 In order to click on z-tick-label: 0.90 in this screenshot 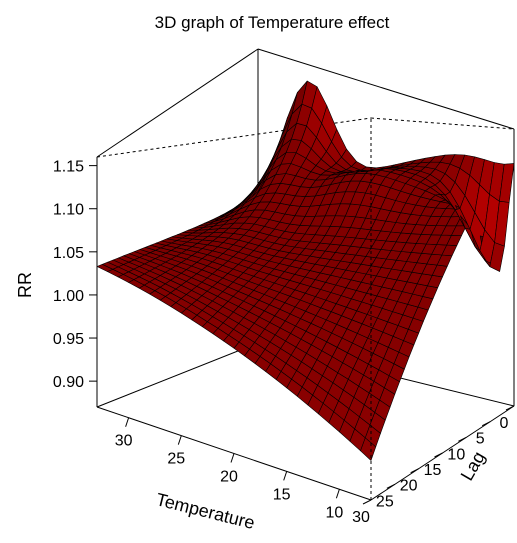, I will do `click(68, 382)`.